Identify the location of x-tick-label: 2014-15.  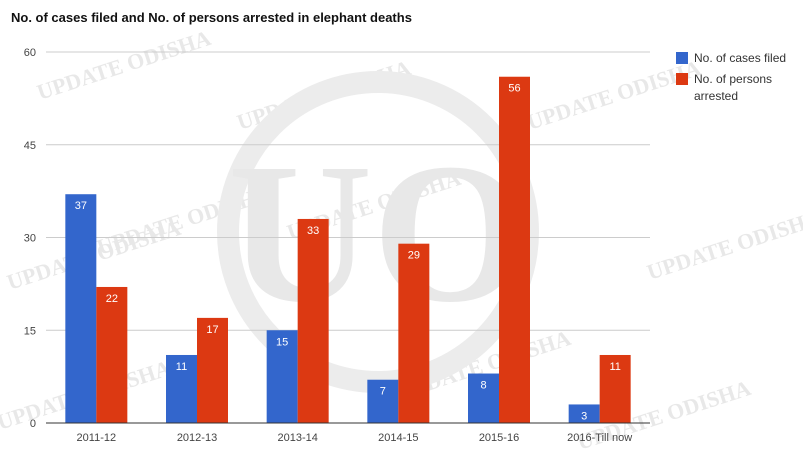
(398, 438).